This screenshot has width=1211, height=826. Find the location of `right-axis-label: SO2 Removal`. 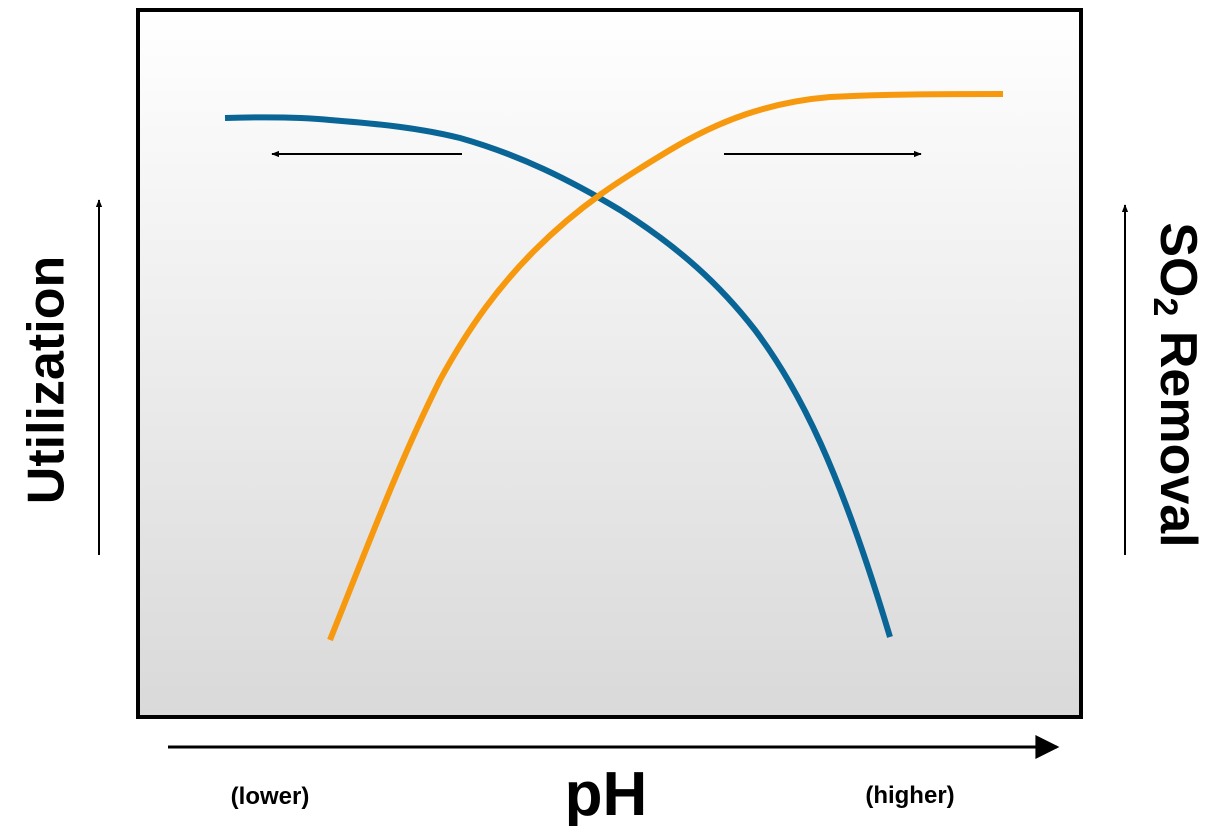

right-axis-label: SO2 Removal is located at coordinates (1176, 384).